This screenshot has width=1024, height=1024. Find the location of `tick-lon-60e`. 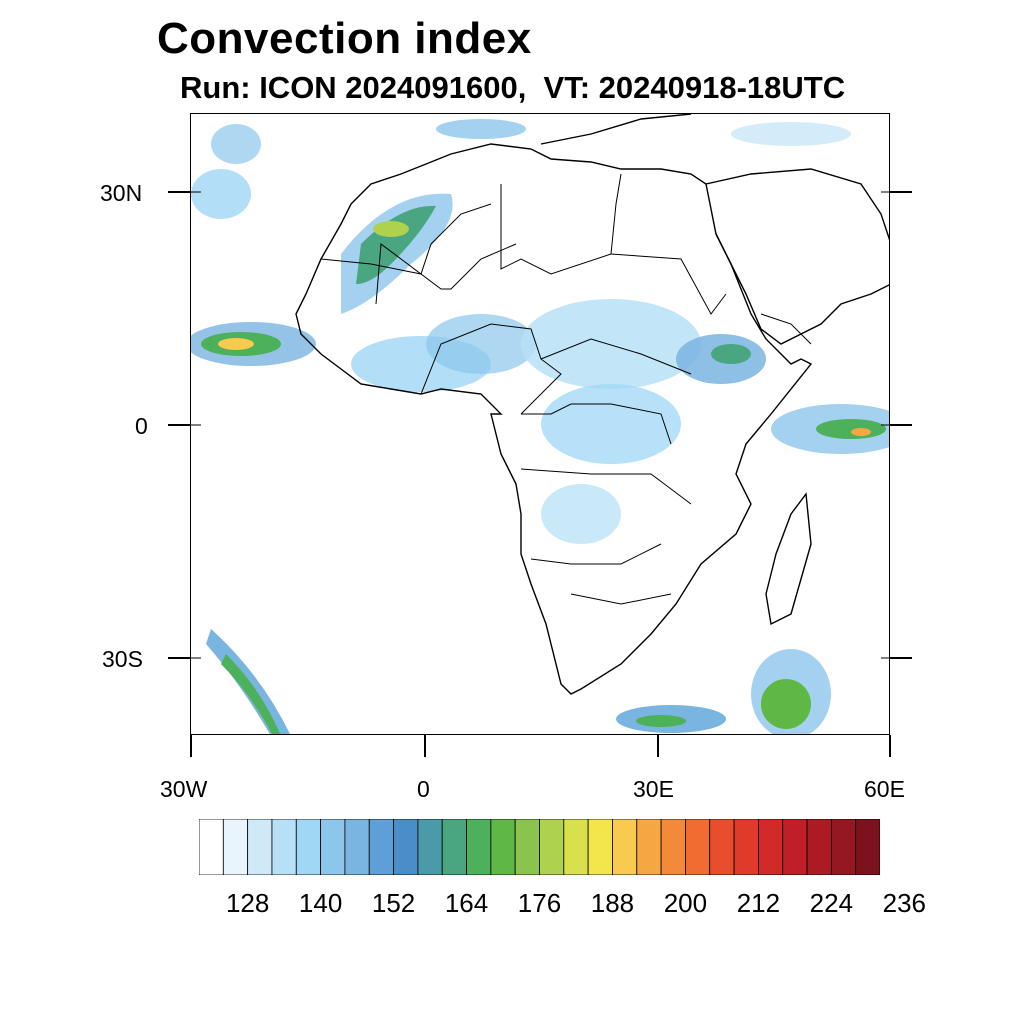

tick-lon-60e is located at coordinates (890, 746).